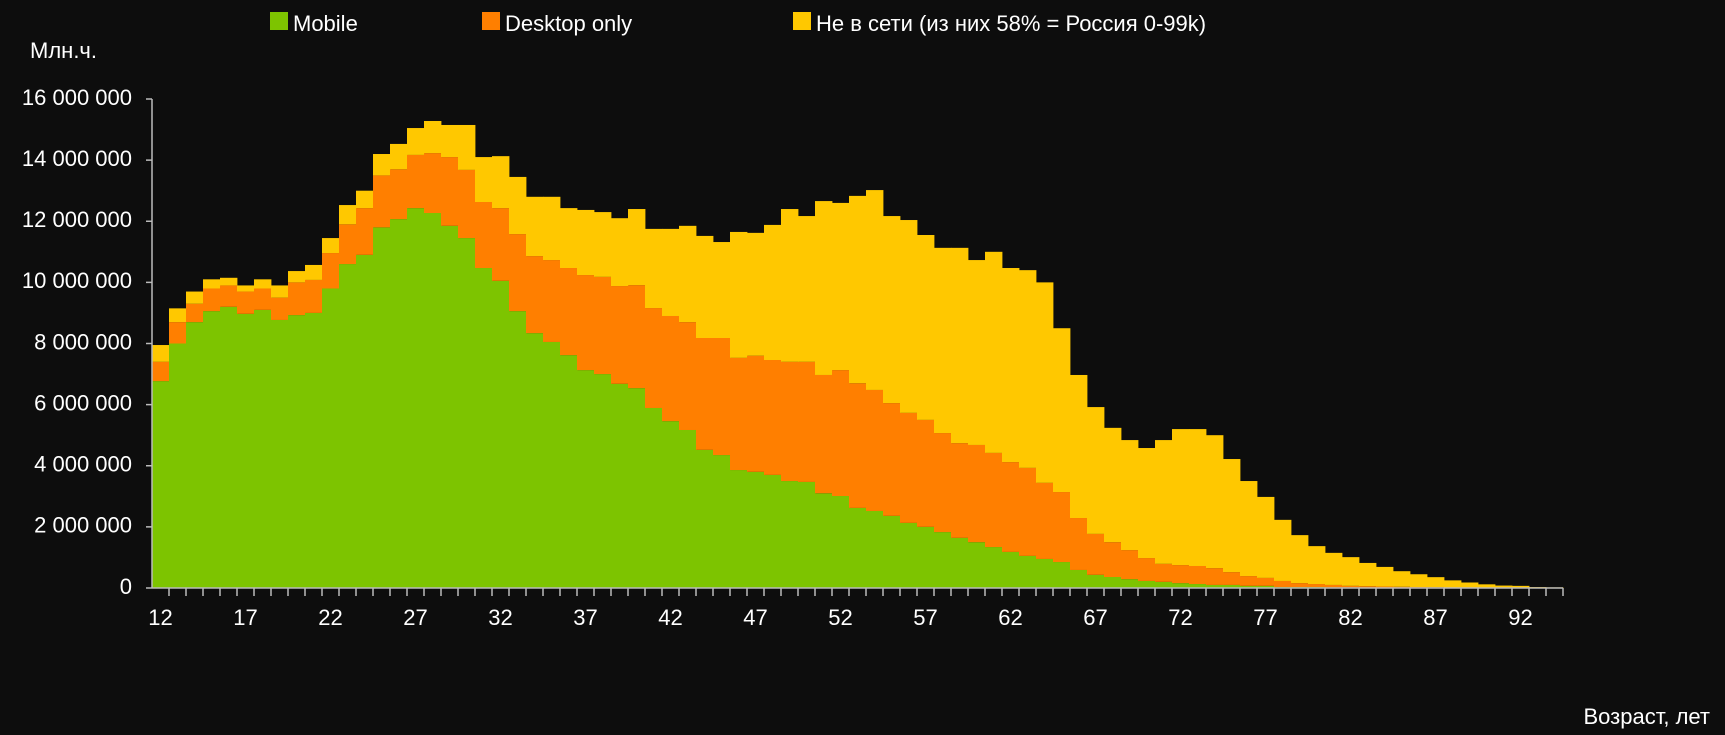 Image resolution: width=1725 pixels, height=735 pixels. What do you see at coordinates (126, 586) in the screenshot?
I see `y-tick-label: 0` at bounding box center [126, 586].